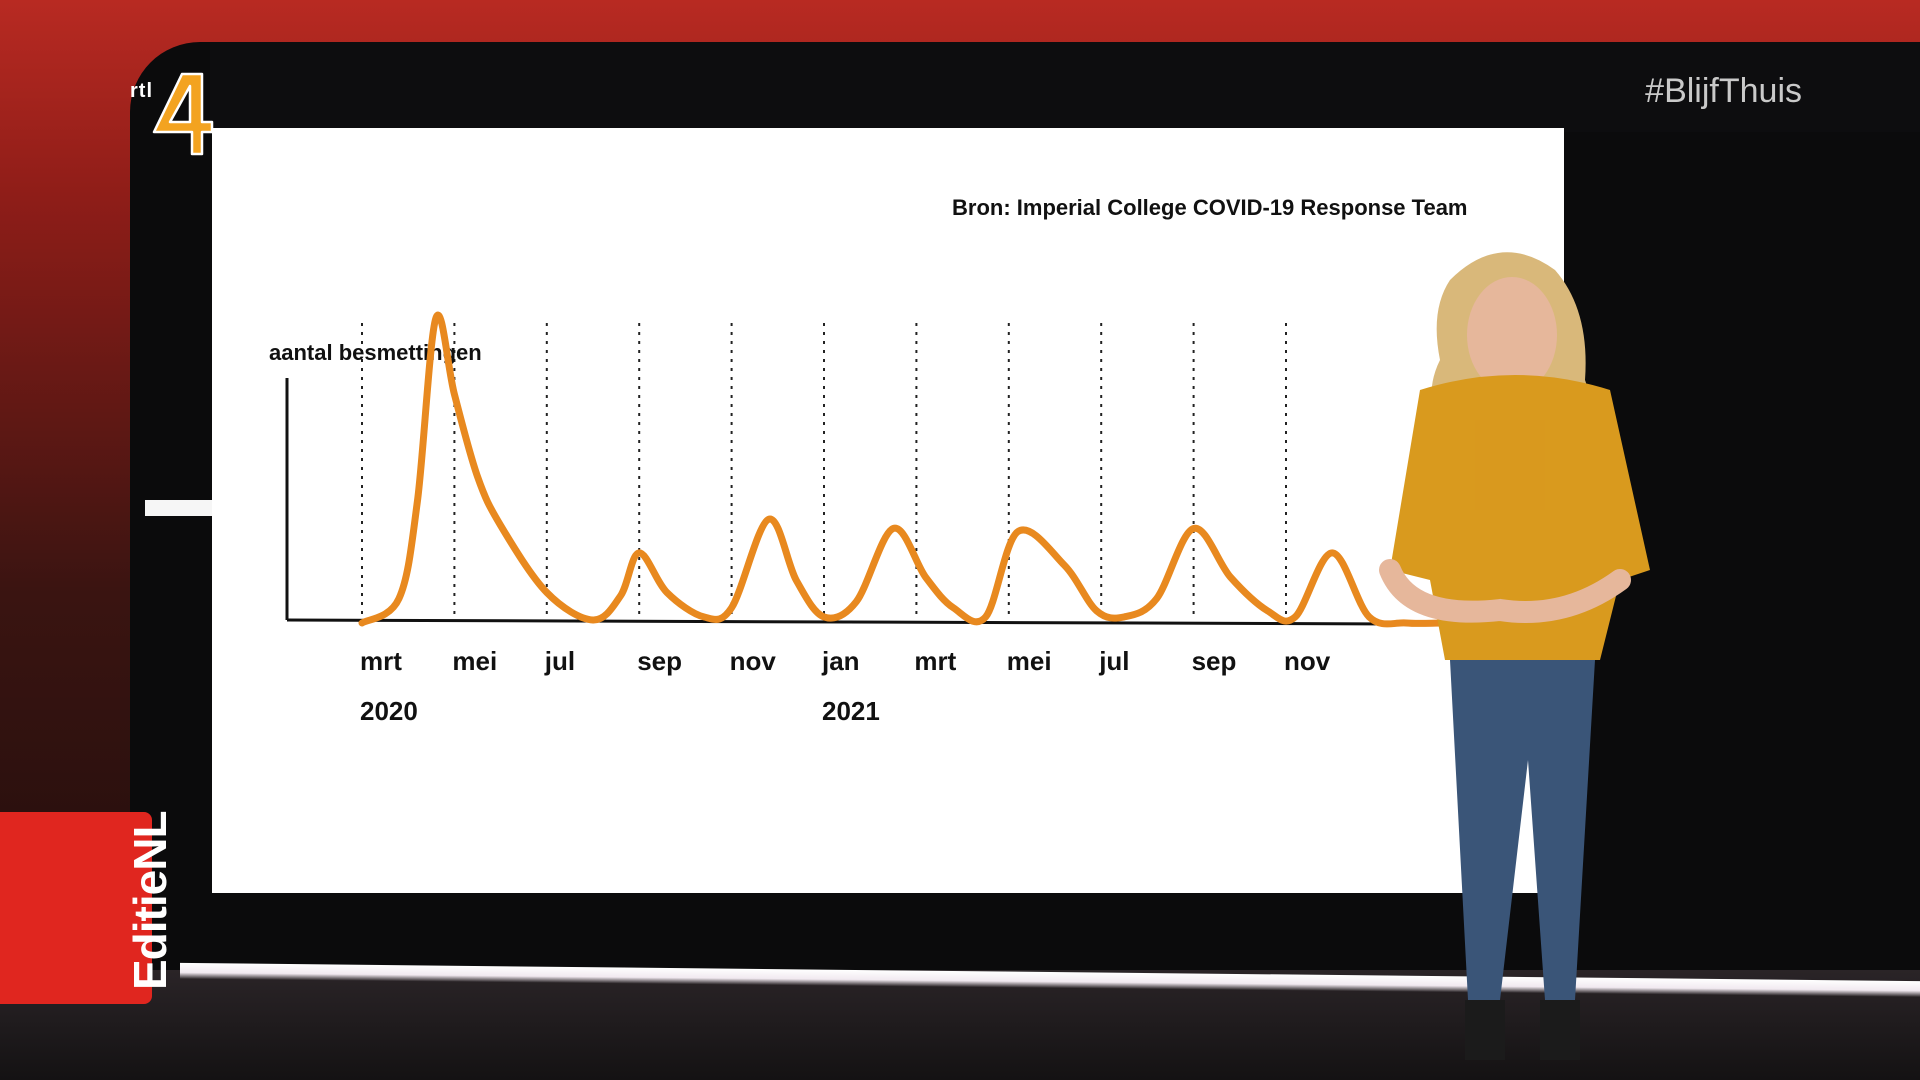 The width and height of the screenshot is (1920, 1080). I want to click on year-label: 2020, so click(389, 711).